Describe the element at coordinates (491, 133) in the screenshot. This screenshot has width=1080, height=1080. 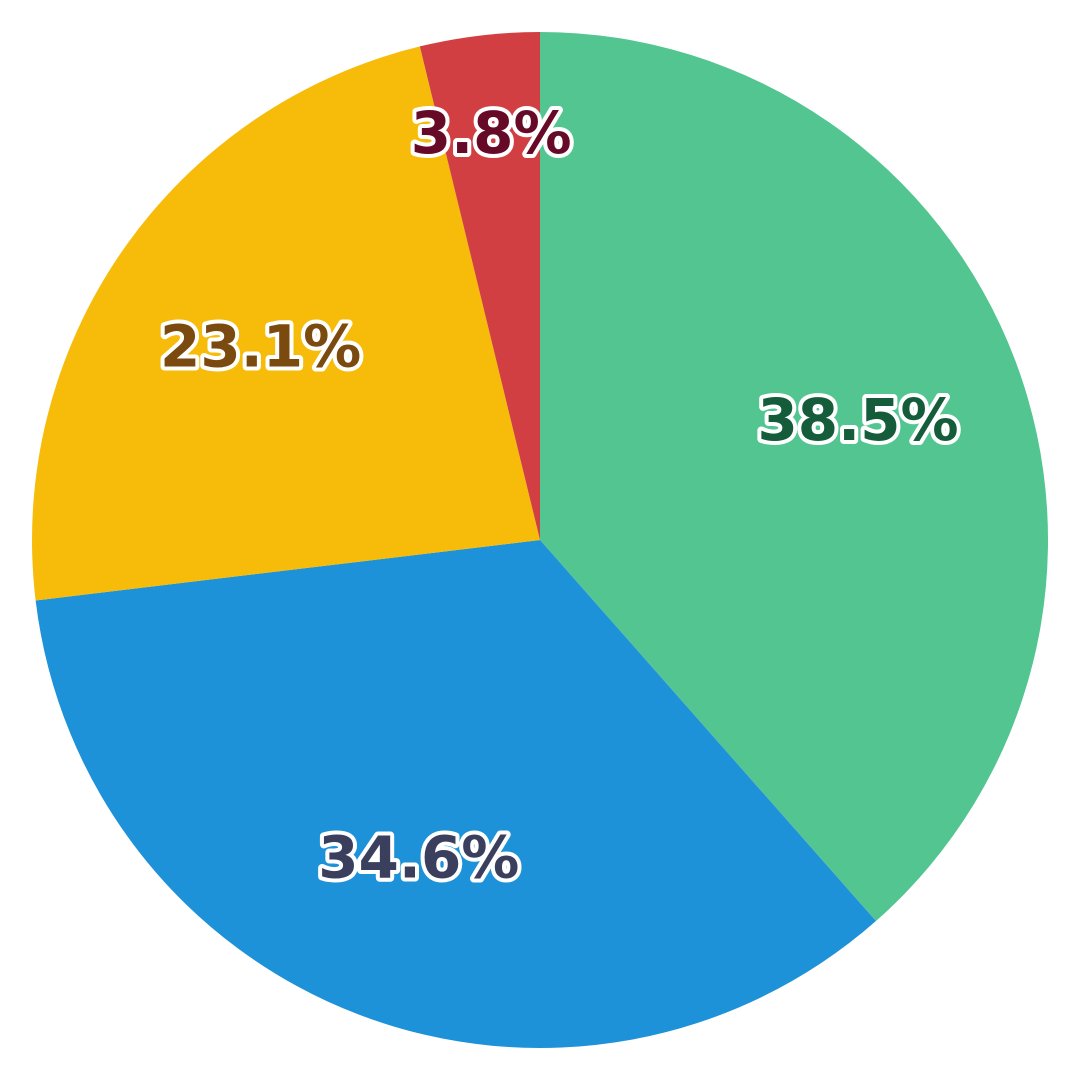
I see `pie-slice-label-3: 3.8%` at that location.